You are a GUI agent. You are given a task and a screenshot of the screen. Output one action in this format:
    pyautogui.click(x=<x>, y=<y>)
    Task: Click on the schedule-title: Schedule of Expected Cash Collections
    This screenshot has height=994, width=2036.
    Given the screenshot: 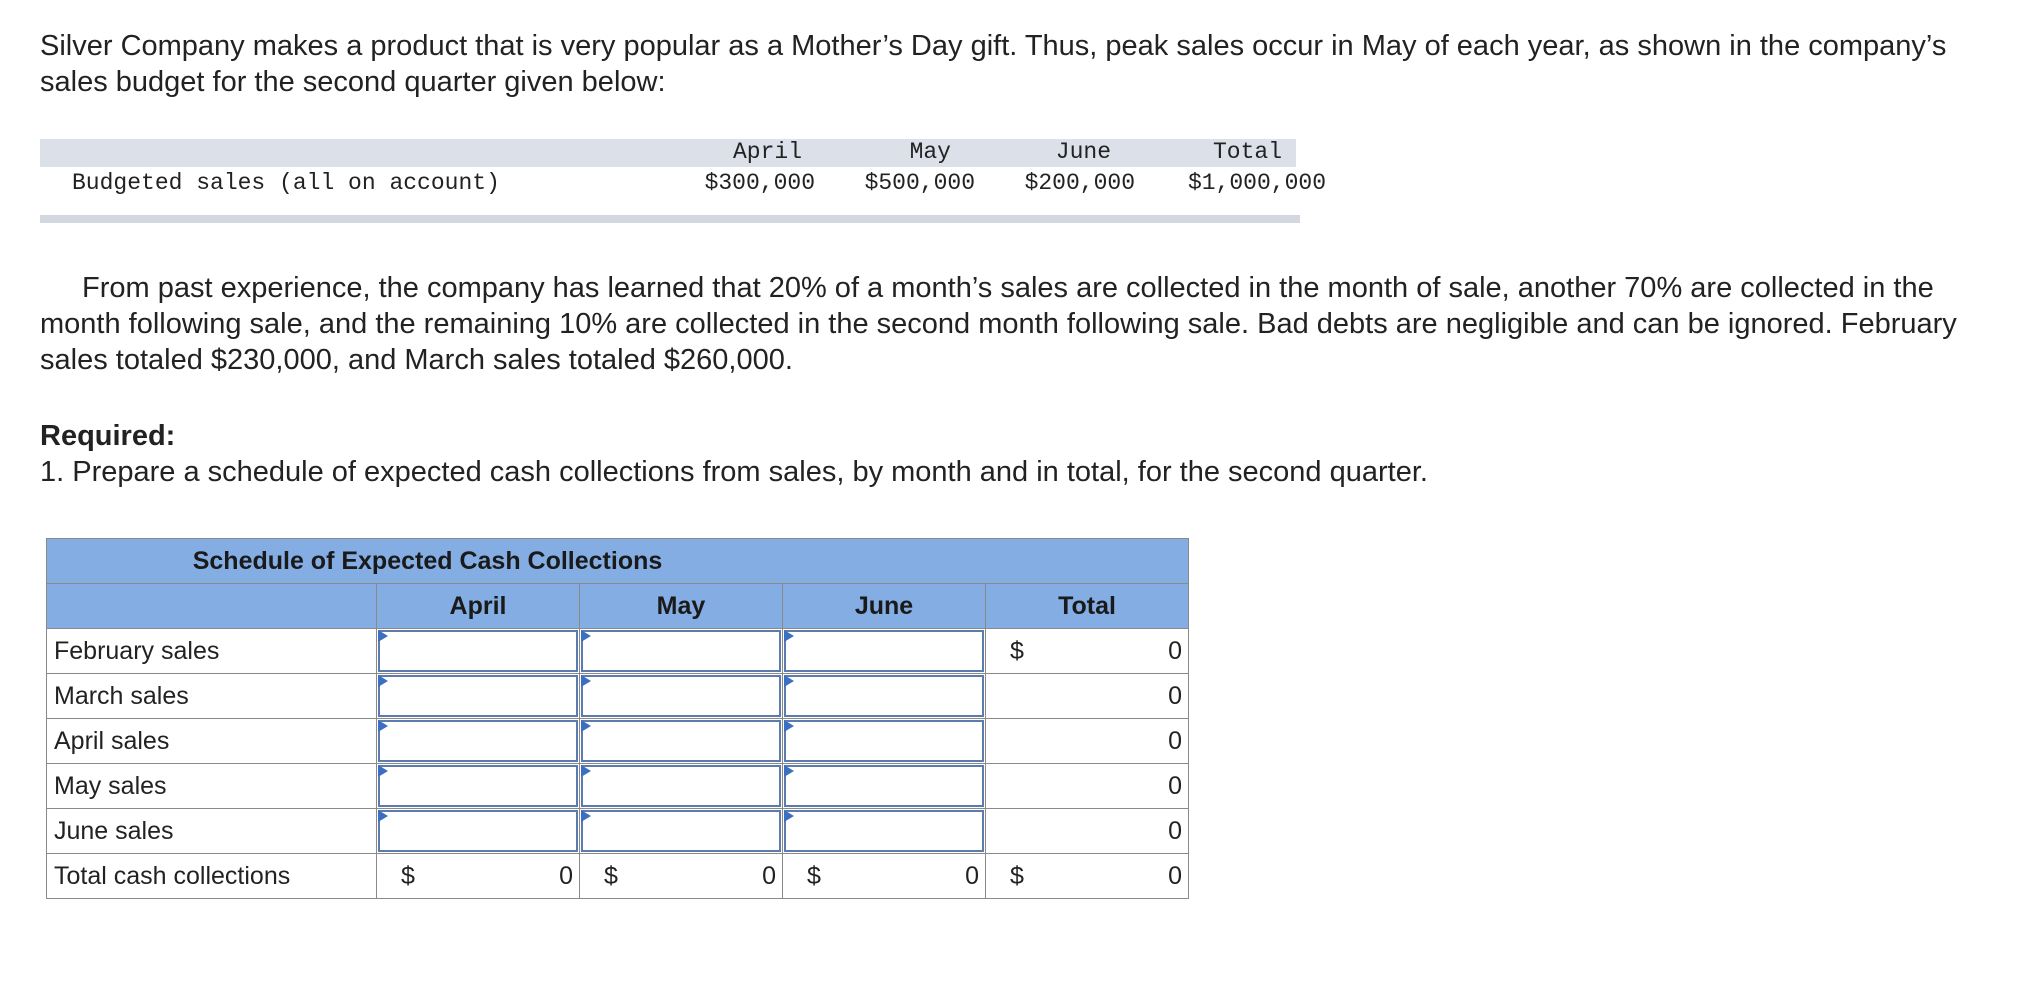 What is the action you would take?
    pyautogui.click(x=617, y=561)
    